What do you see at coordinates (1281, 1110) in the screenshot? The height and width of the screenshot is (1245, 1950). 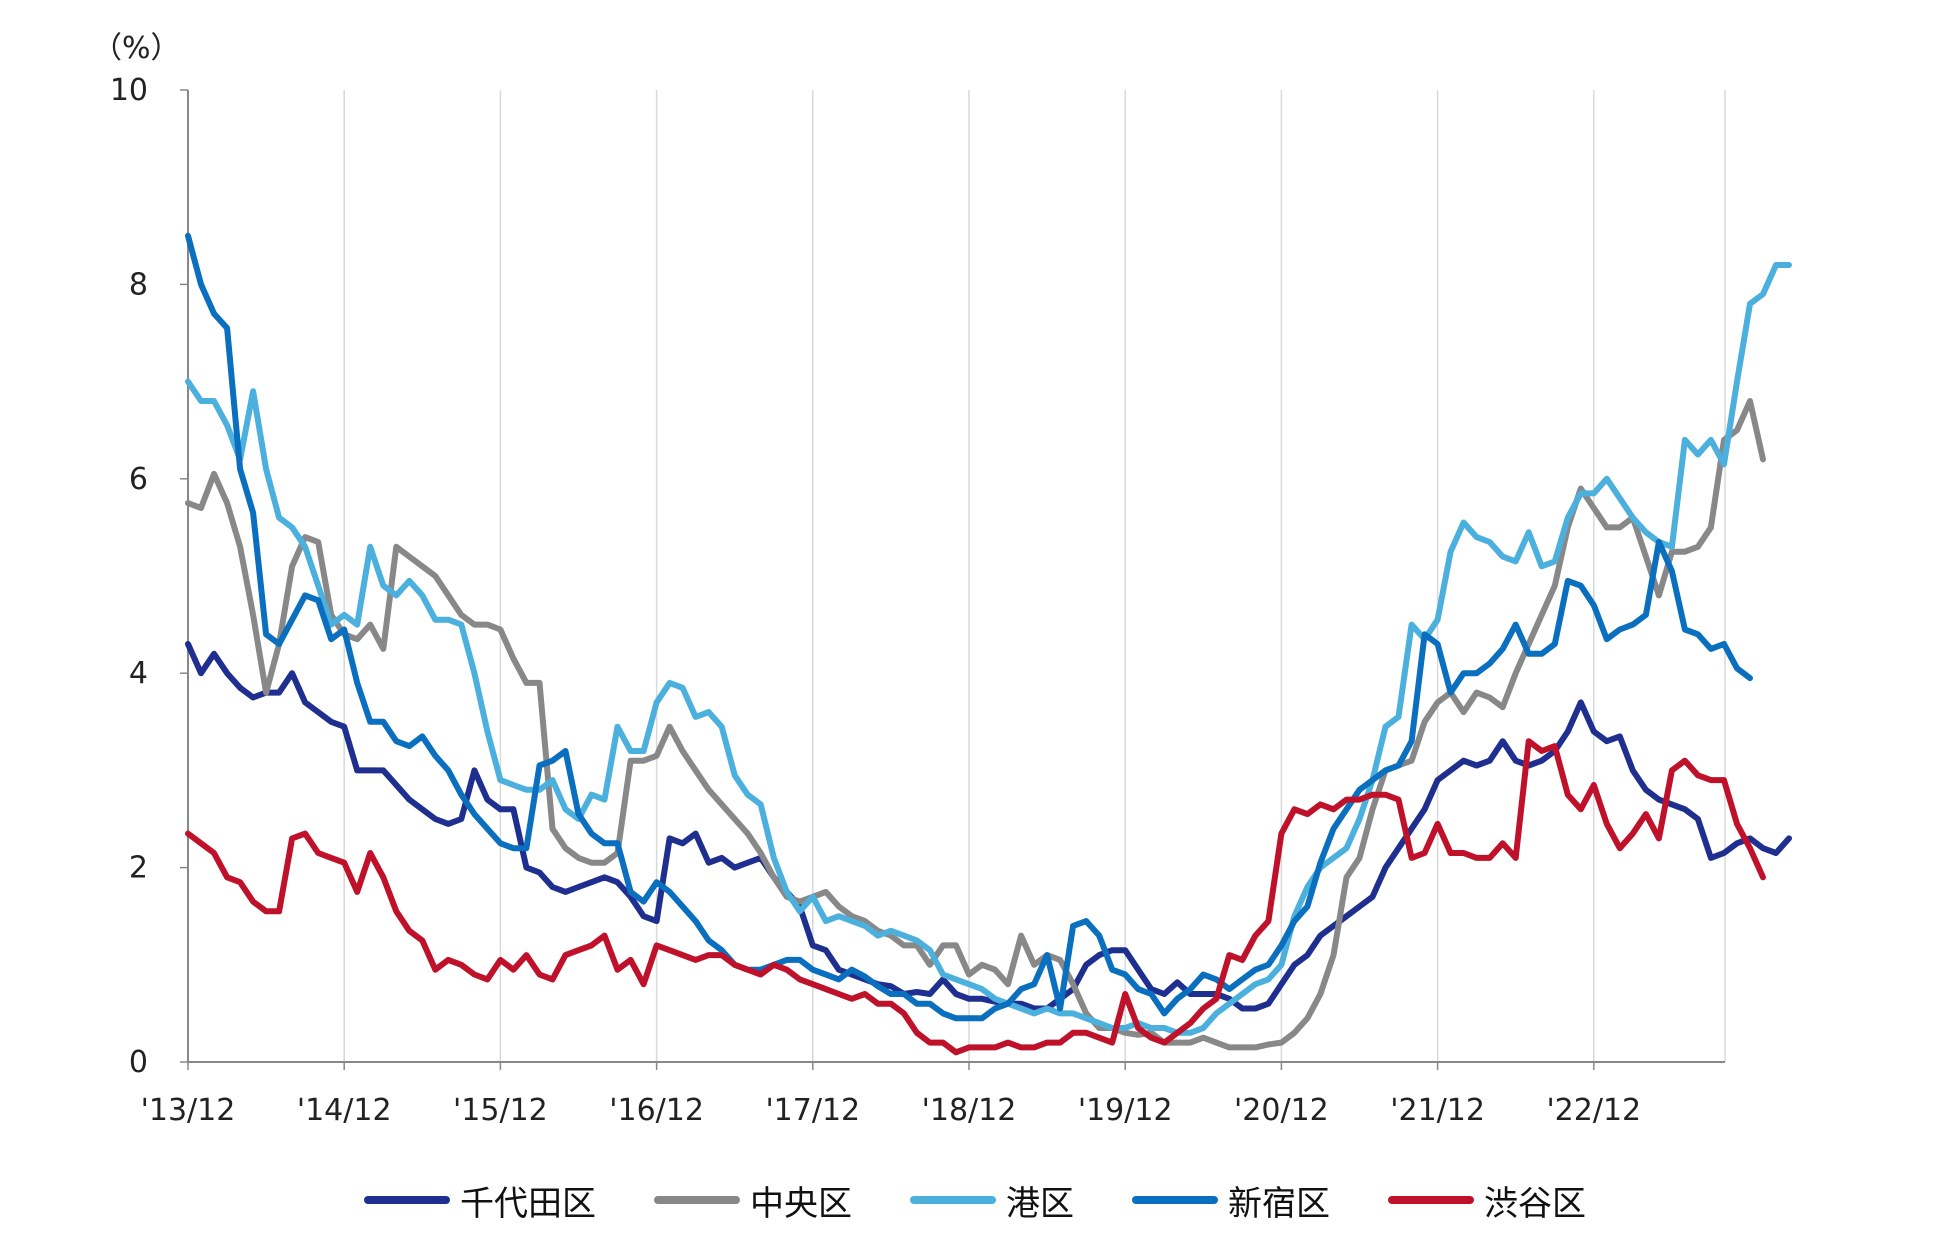 I see `x-tick-label: '20/12` at bounding box center [1281, 1110].